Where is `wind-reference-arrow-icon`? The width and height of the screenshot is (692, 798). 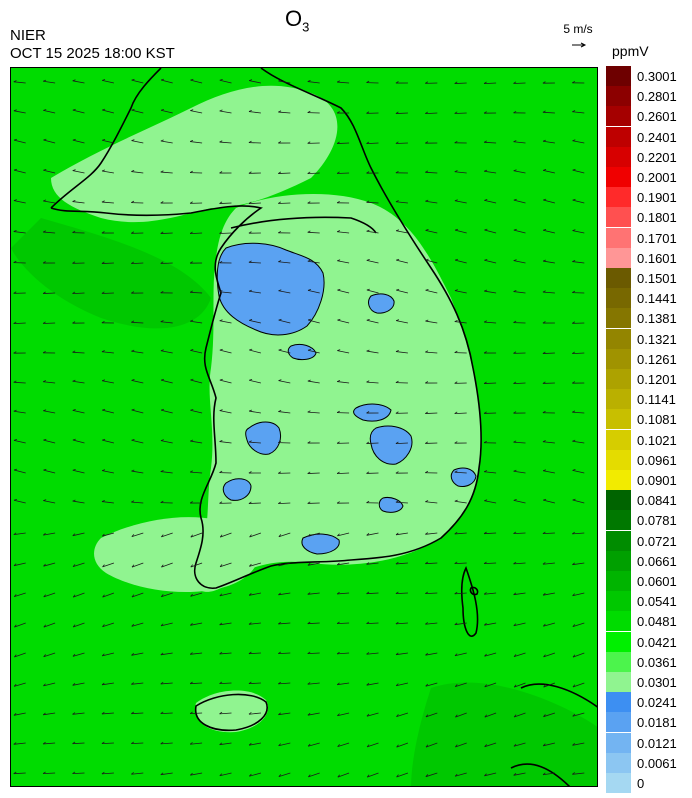
wind-reference-arrow-icon is located at coordinates (579, 45).